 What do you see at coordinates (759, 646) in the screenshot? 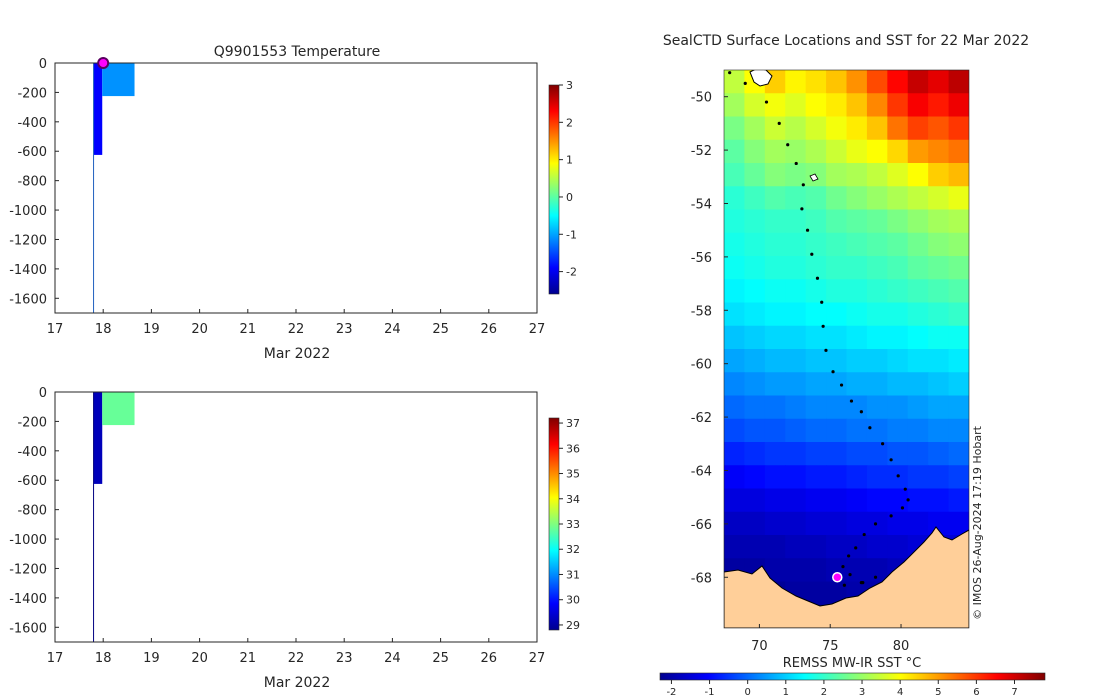
I see `map-x-tick-label-70: 70` at bounding box center [759, 646].